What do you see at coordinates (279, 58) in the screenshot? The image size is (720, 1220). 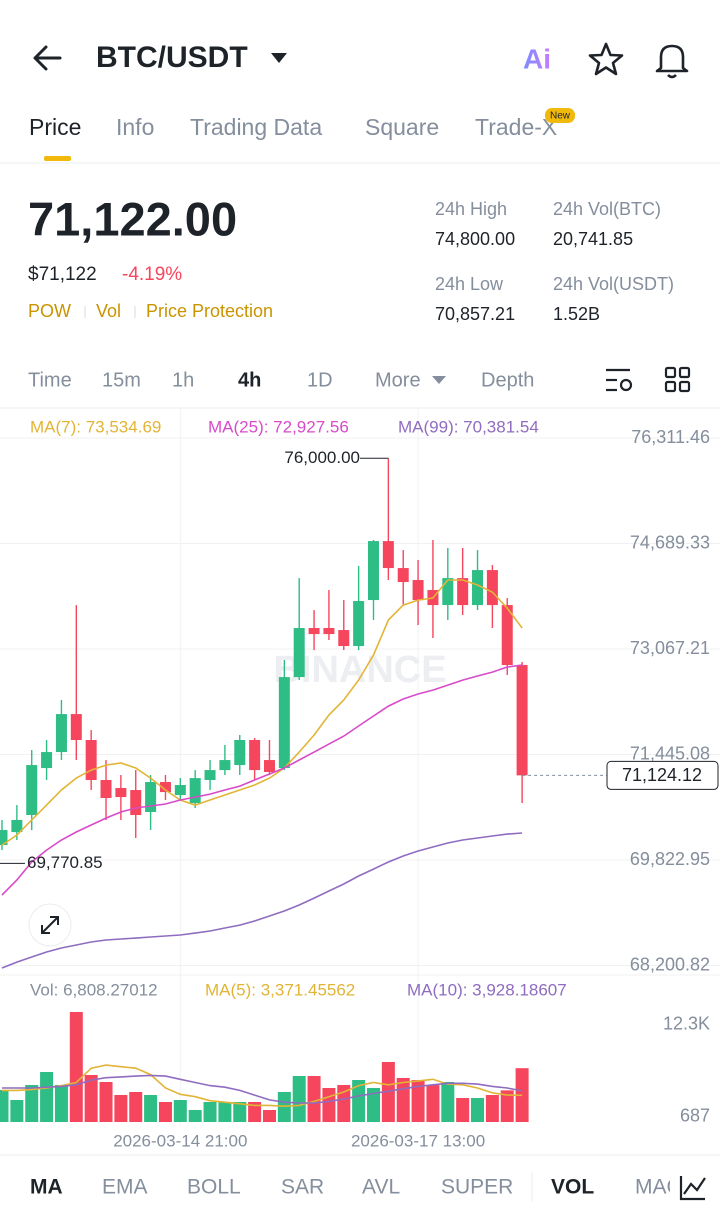 I see `pair-caret` at bounding box center [279, 58].